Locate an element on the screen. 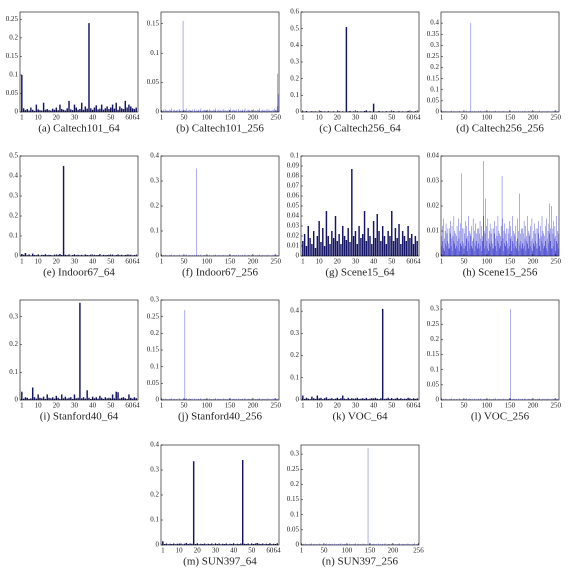 This screenshot has height=572, width=571. chart-caption: (d) Caltech256_256 is located at coordinates (500, 129).